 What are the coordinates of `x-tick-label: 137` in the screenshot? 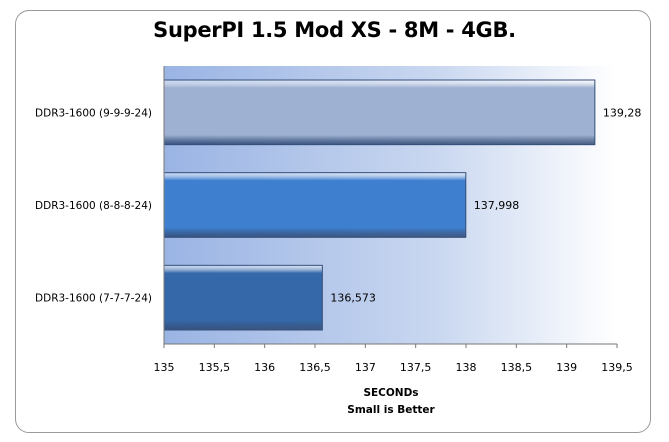 It's located at (365, 367).